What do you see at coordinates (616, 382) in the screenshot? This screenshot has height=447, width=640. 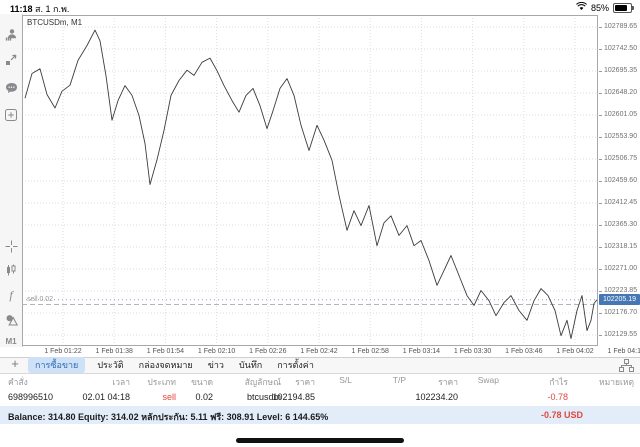 I see `table-header-comment: หมายเหตุ` at bounding box center [616, 382].